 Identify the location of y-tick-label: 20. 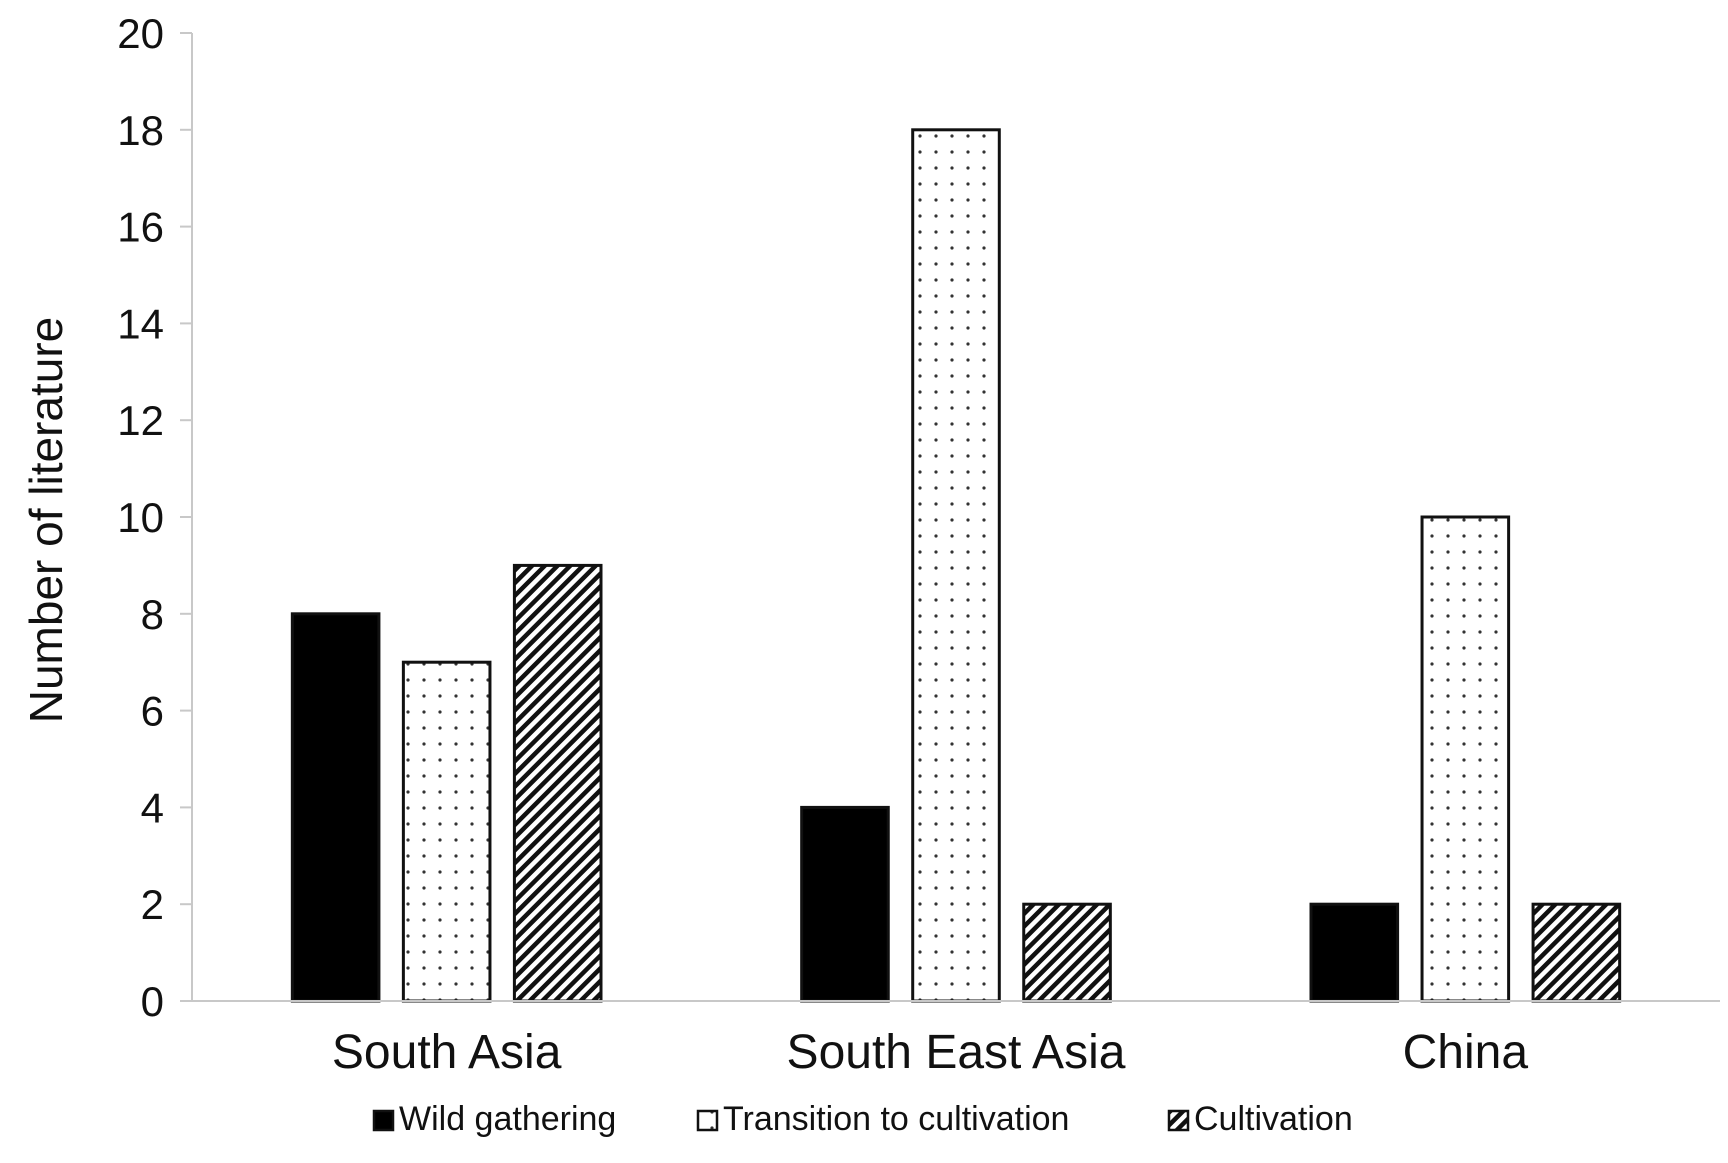
(140, 33).